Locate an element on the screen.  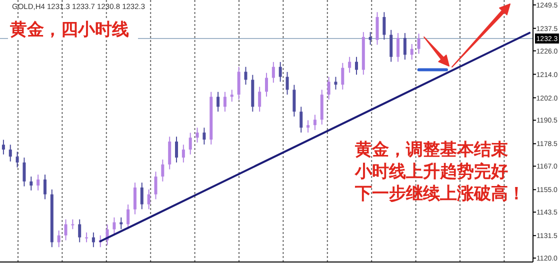
text: 黄金，四小时线 is located at coordinates (69, 29).